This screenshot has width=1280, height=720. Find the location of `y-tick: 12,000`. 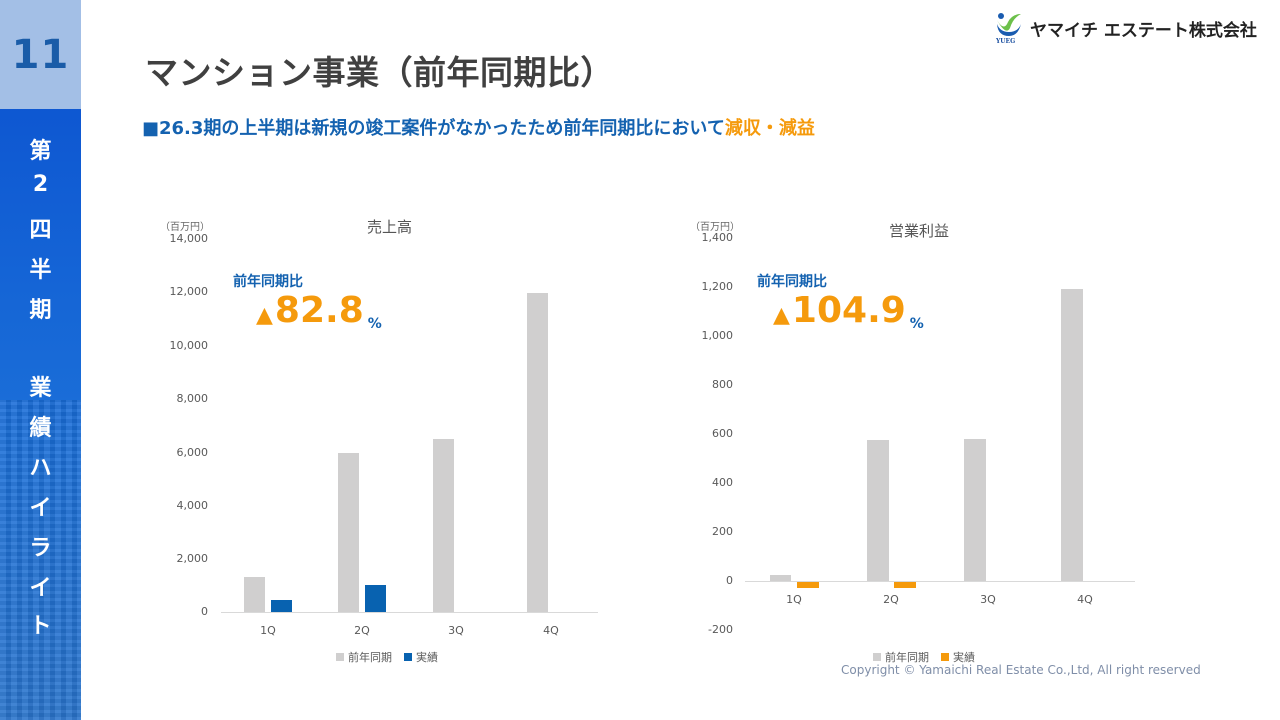

y-tick: 12,000 is located at coordinates (189, 291).